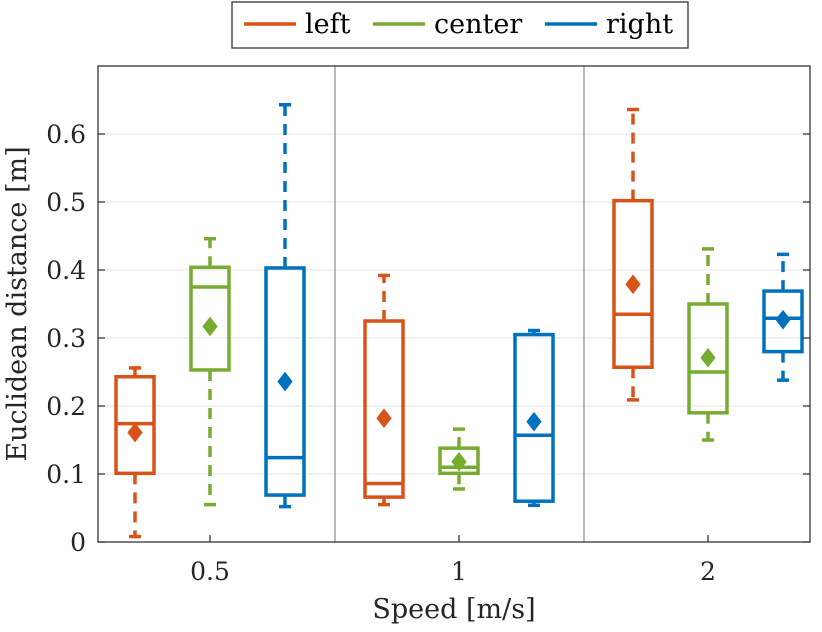 The width and height of the screenshot is (822, 632). I want to click on y-tick-label: 0, so click(78, 542).